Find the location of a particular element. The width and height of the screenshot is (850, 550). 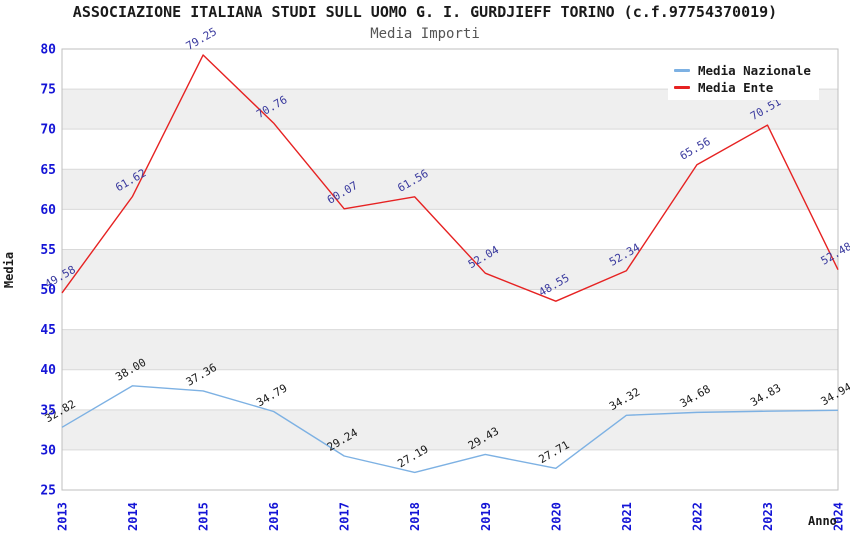

y-tick-label: 45 is located at coordinates (48, 330).